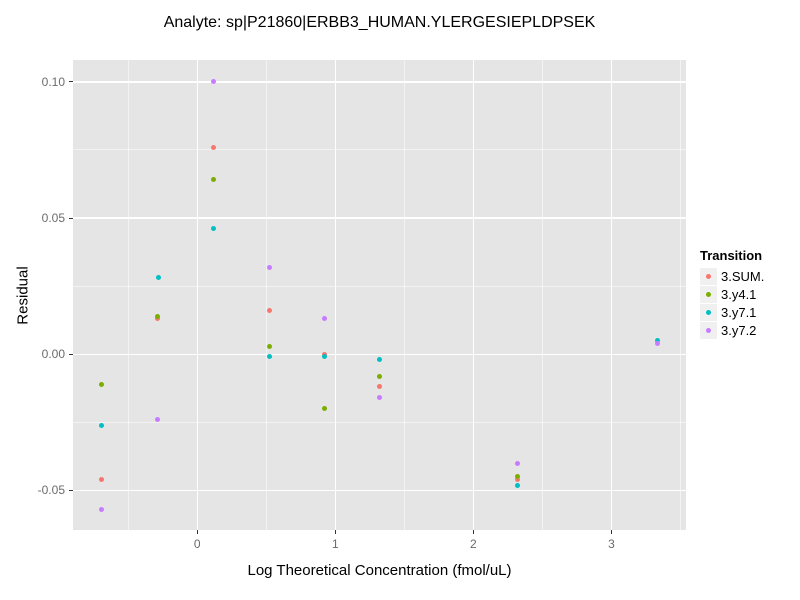 The image size is (800, 600). I want to click on legend-entry: 3.y7.2, so click(732, 330).